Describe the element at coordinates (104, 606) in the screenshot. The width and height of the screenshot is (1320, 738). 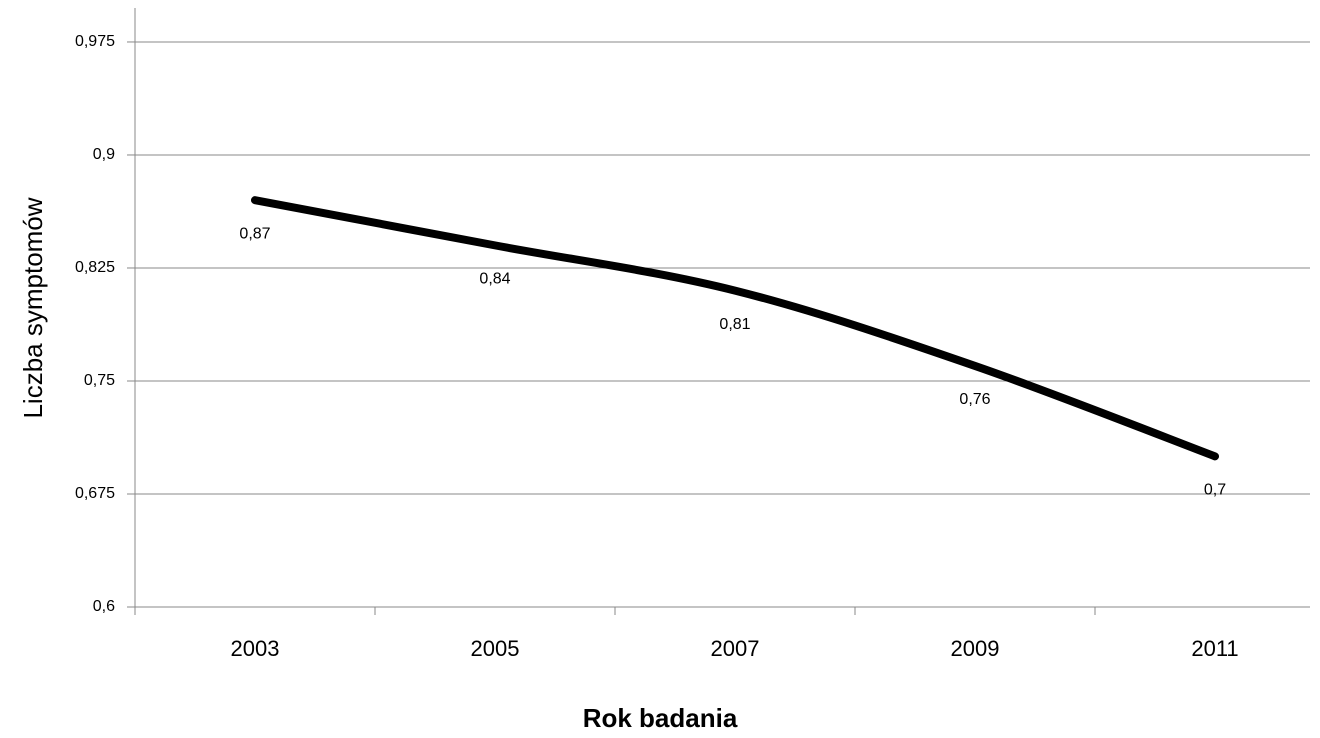
I see `y-tick-label: 0,6` at that location.